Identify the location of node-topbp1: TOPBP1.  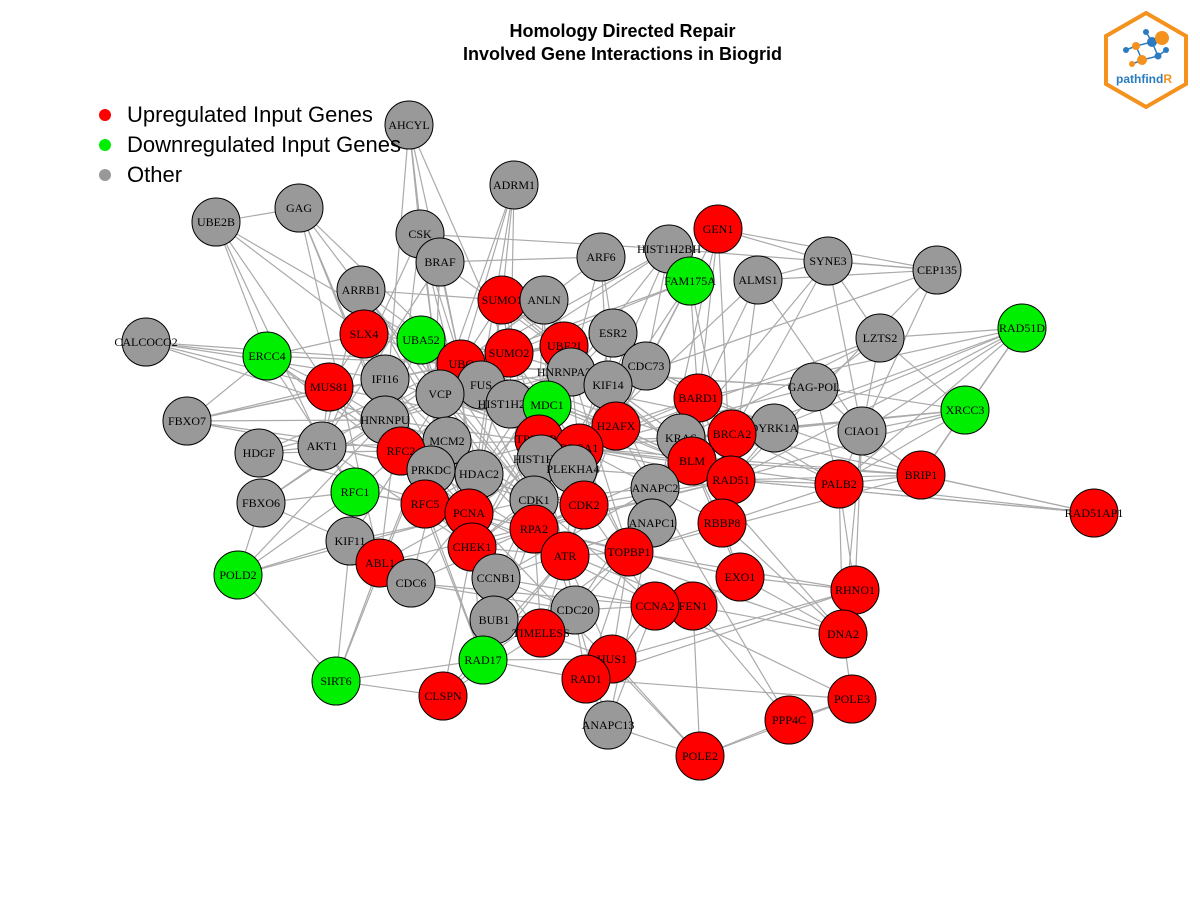
(629, 552).